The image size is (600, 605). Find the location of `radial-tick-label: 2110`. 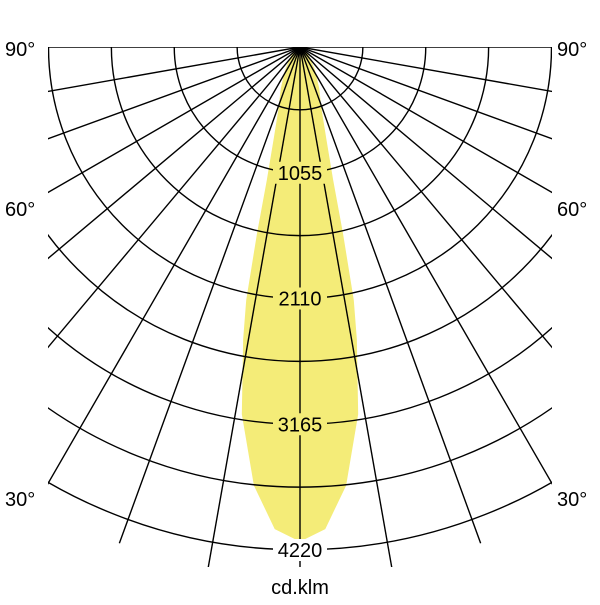

radial-tick-label: 2110 is located at coordinates (299, 300).